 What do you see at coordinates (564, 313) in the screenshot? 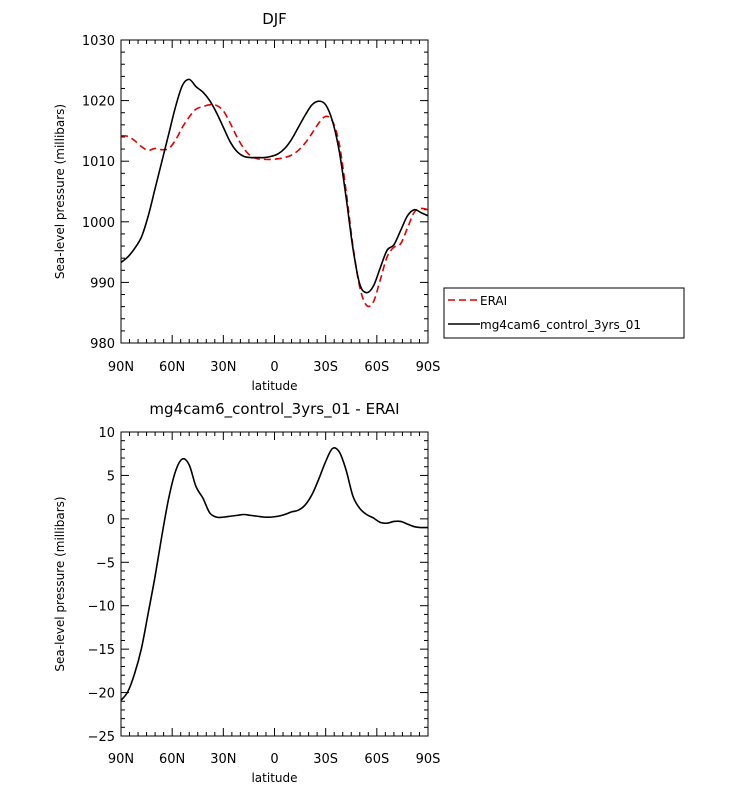
I see `legend-box` at bounding box center [564, 313].